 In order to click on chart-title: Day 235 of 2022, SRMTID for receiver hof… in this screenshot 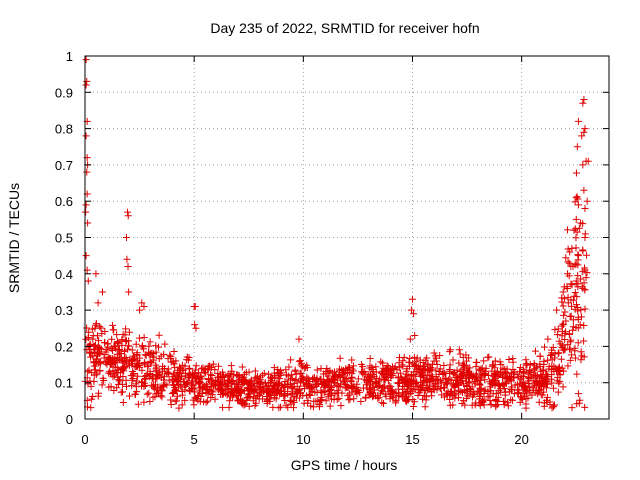, I will do `click(344, 28)`.